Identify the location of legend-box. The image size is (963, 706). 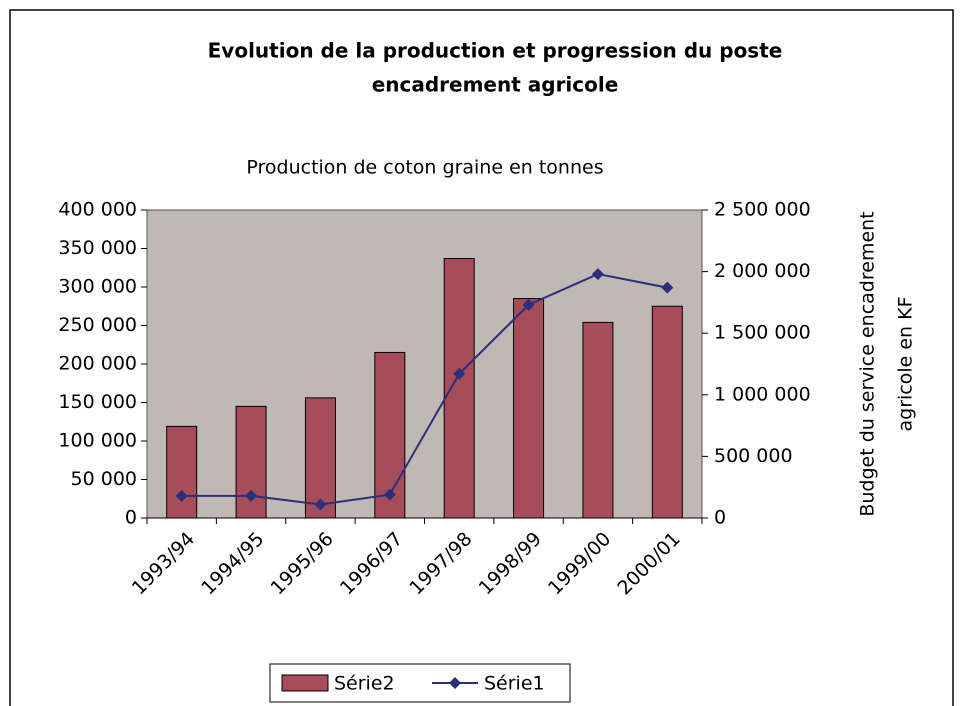
(420, 683).